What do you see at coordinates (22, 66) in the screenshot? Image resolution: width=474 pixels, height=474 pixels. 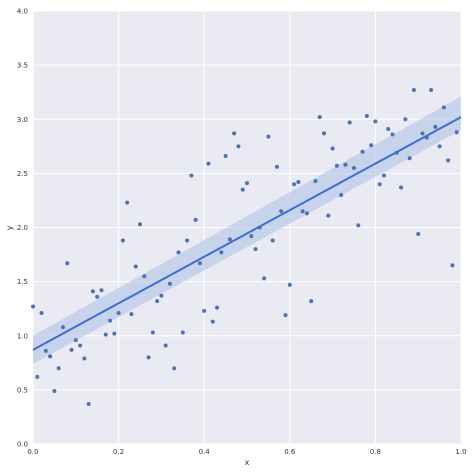 I see `y-tick-label: 3.5` at bounding box center [22, 66].